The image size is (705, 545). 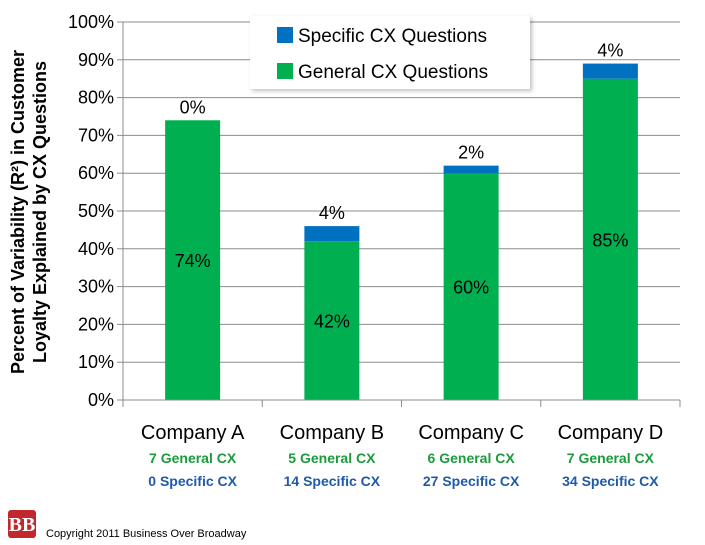 I want to click on x-sublabel-specific: 0 Specific CX, so click(x=192, y=481).